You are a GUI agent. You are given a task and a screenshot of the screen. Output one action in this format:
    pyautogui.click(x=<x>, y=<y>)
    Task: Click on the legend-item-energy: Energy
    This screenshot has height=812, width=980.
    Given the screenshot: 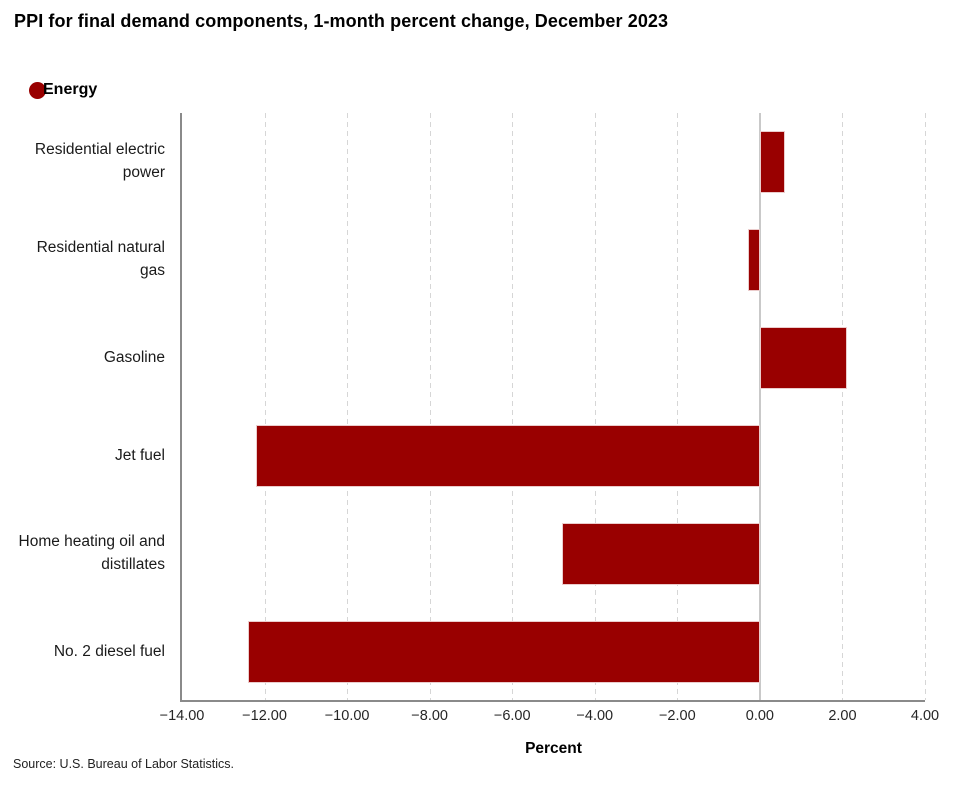 What is the action you would take?
    pyautogui.click(x=70, y=89)
    